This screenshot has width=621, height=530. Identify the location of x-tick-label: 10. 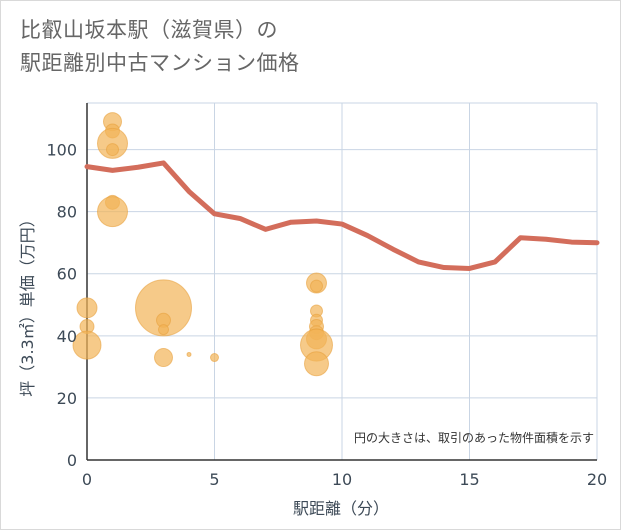
(342, 479).